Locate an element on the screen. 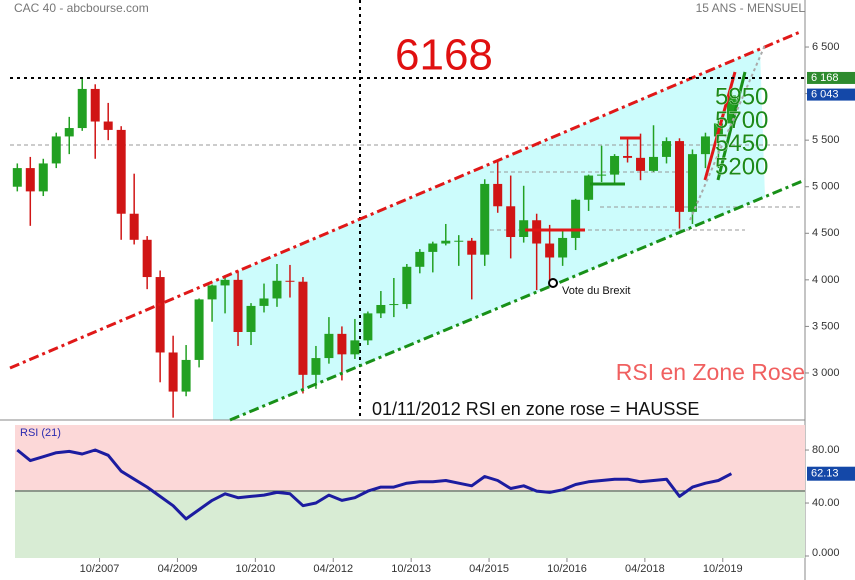  level-label: 5700 is located at coordinates (741, 120).